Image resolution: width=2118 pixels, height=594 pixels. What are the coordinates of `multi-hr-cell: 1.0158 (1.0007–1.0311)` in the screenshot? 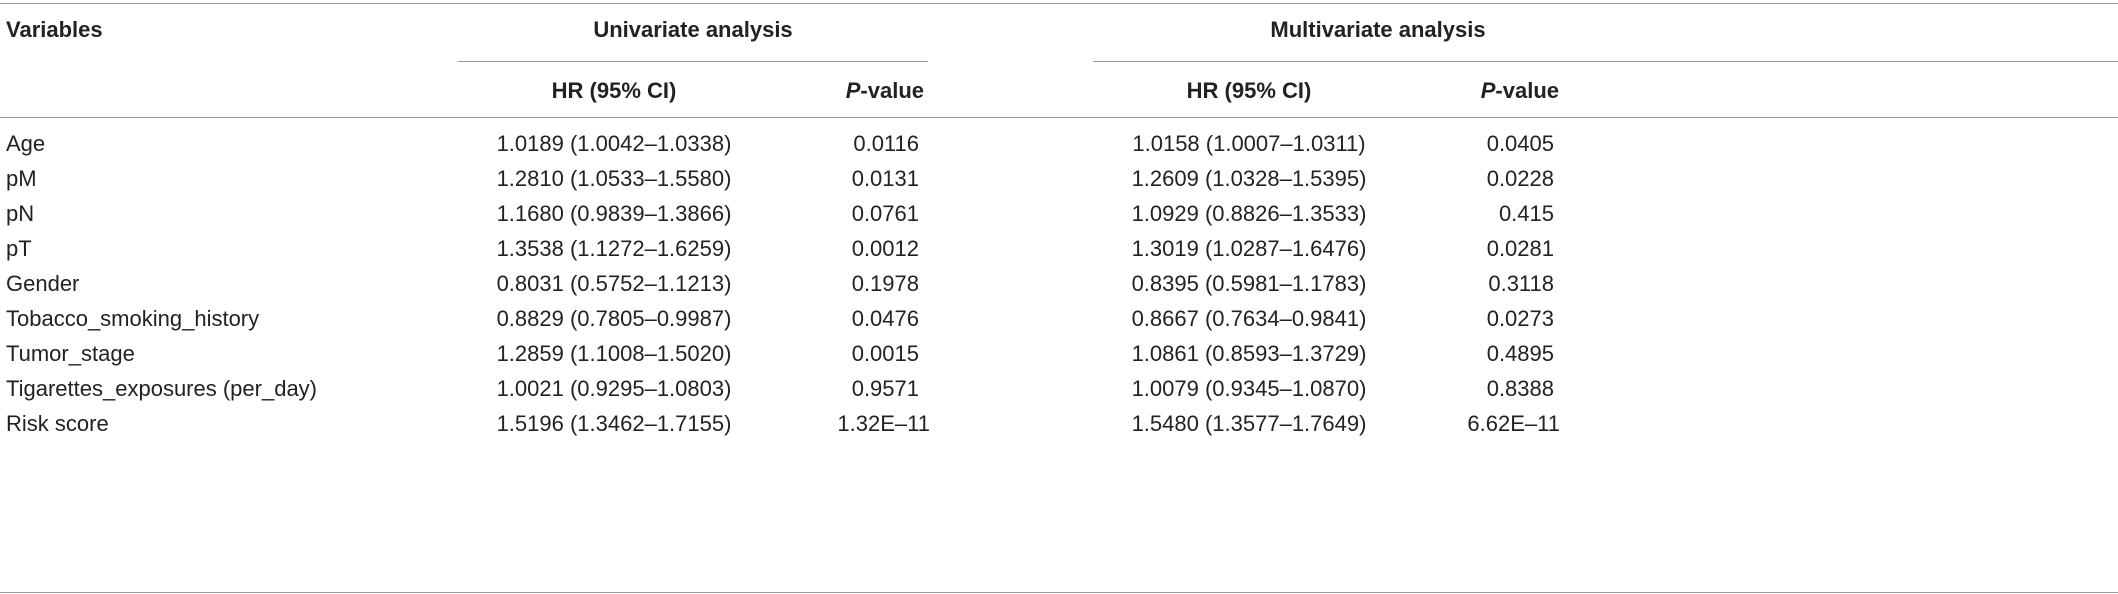 It's located at (1249, 143).